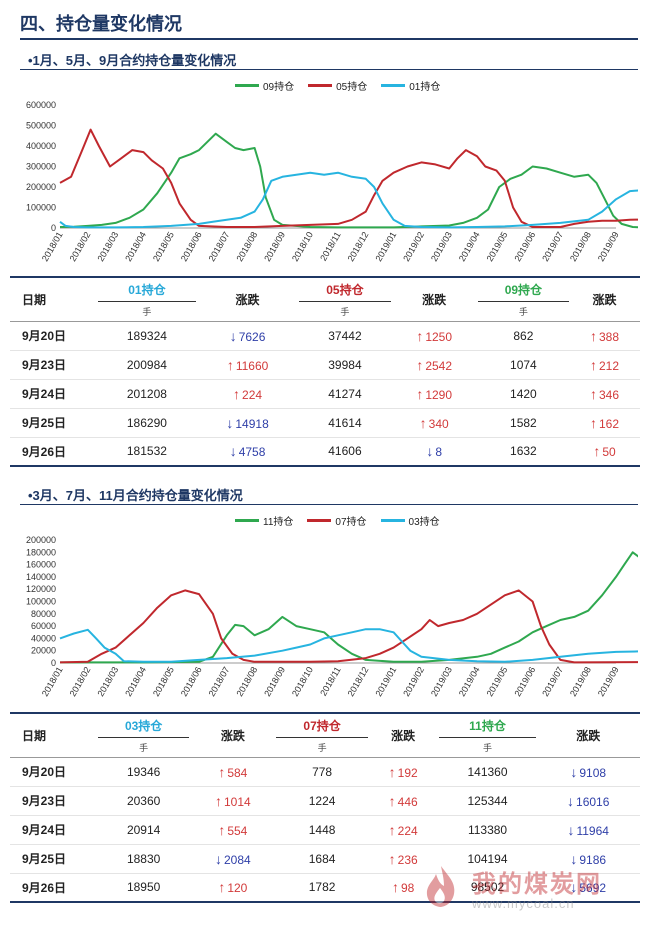 The width and height of the screenshot is (658, 926). What do you see at coordinates (132, 60) in the screenshot?
I see `part1-subtitle: •1月、5月、9月合约持仓量变化情况` at bounding box center [132, 60].